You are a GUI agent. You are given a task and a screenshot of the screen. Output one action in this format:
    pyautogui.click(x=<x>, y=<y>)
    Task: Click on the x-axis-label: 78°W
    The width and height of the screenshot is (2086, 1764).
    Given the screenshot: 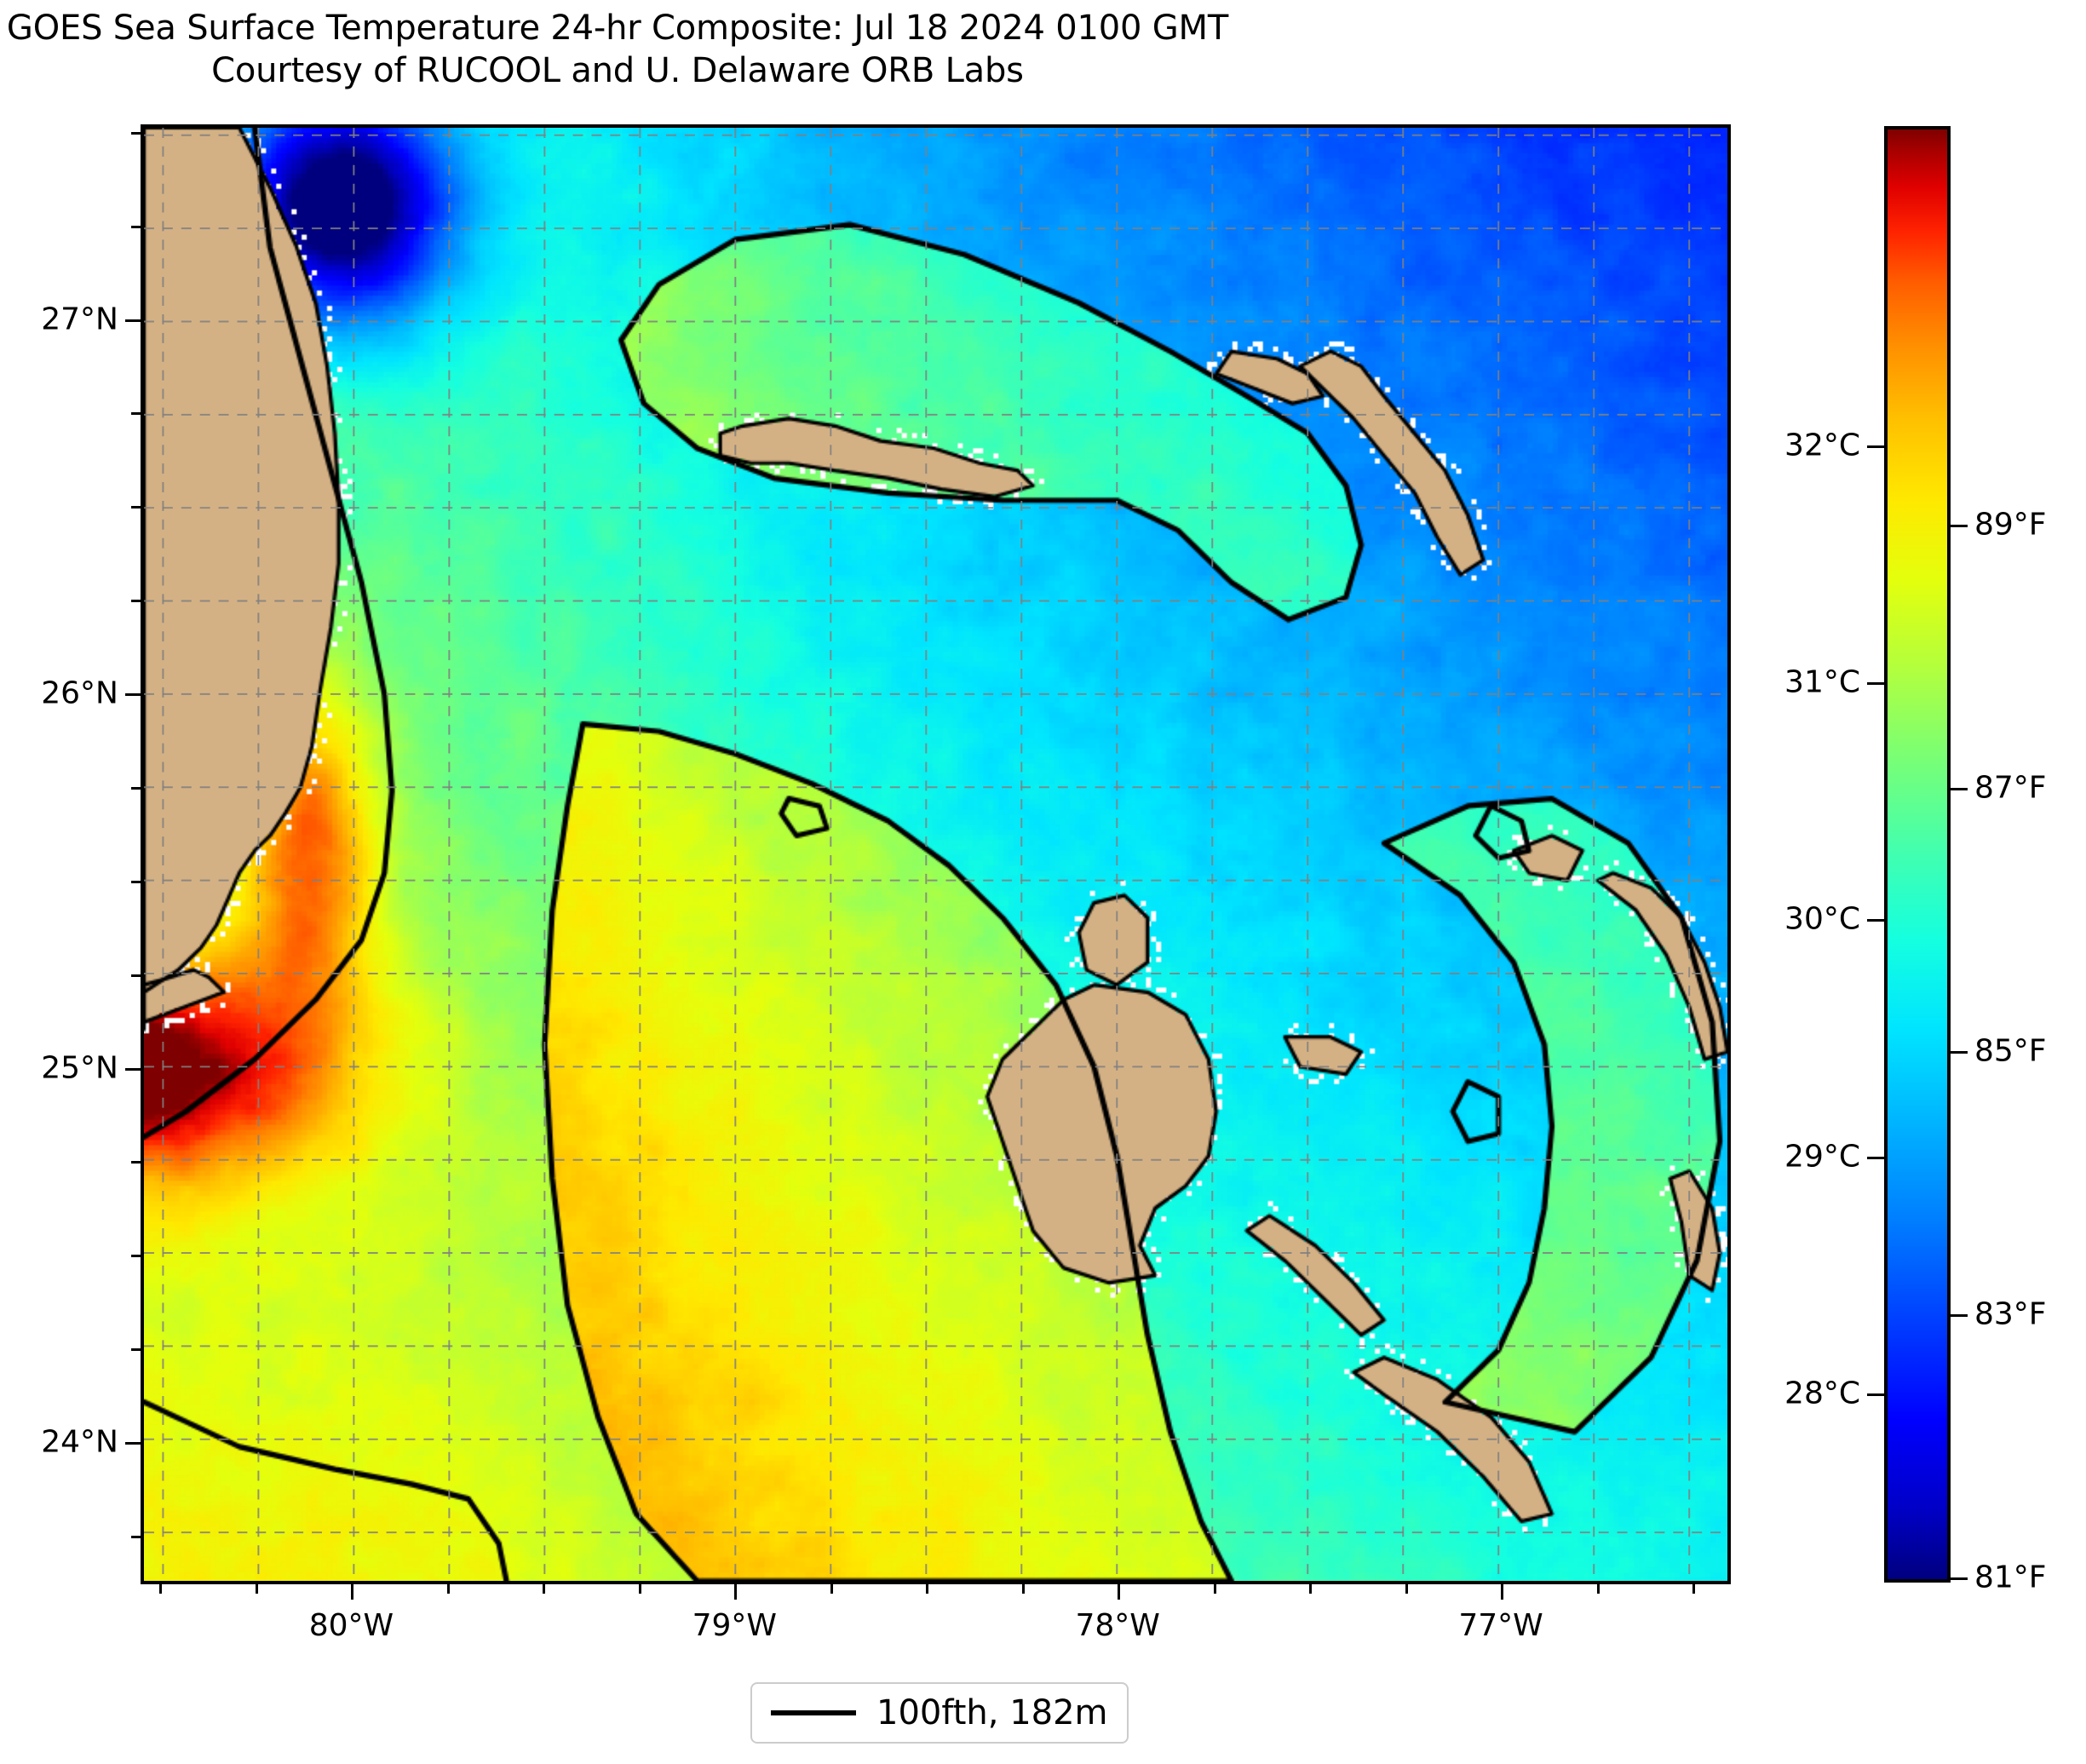 What is the action you would take?
    pyautogui.click(x=1117, y=1625)
    